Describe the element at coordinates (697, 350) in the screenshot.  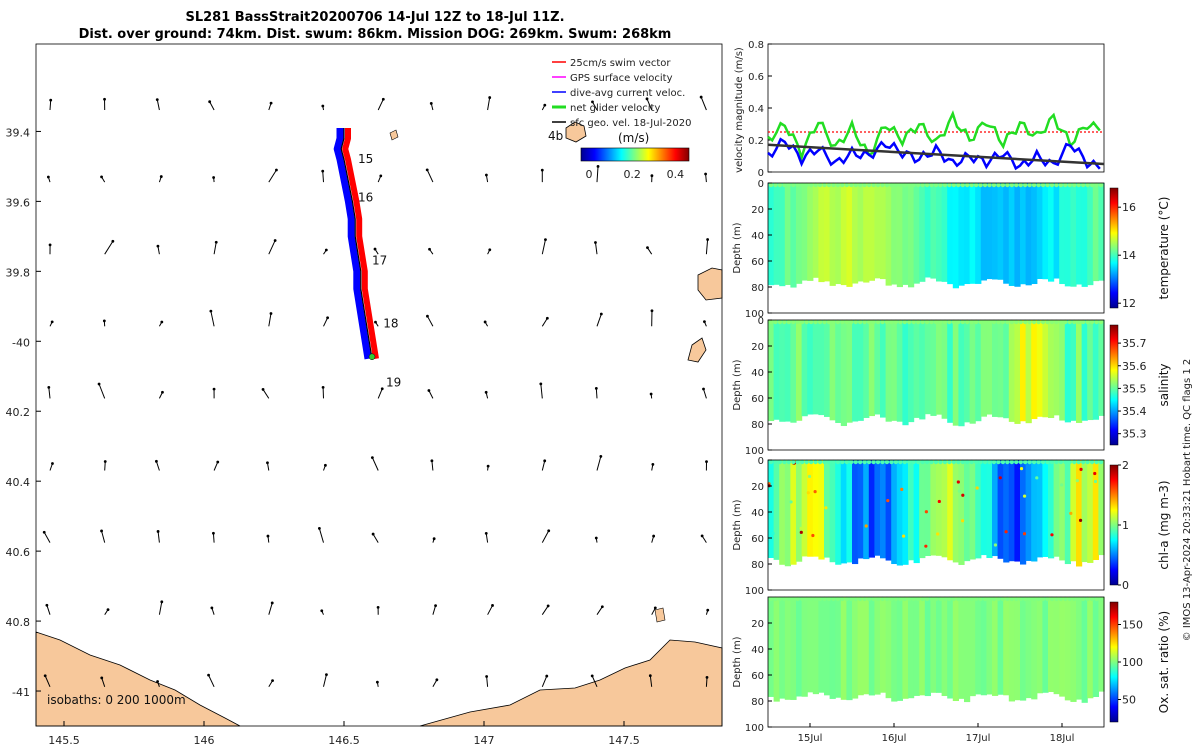
I see `island-small` at that location.